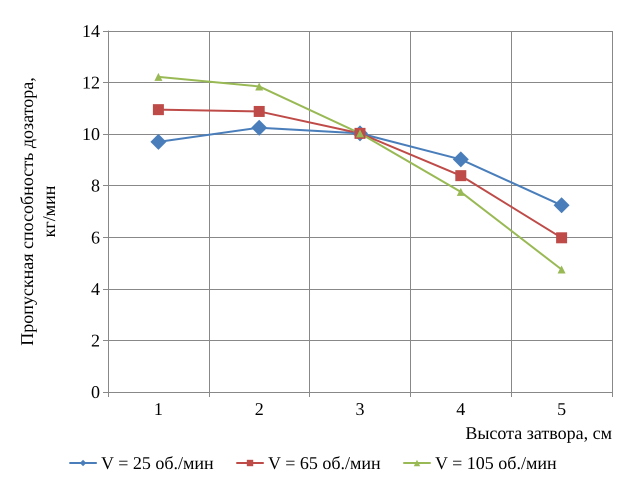 This screenshot has width=626, height=491. What do you see at coordinates (495, 463) in the screenshot?
I see `legend-label: V = 105 об./мин` at bounding box center [495, 463].